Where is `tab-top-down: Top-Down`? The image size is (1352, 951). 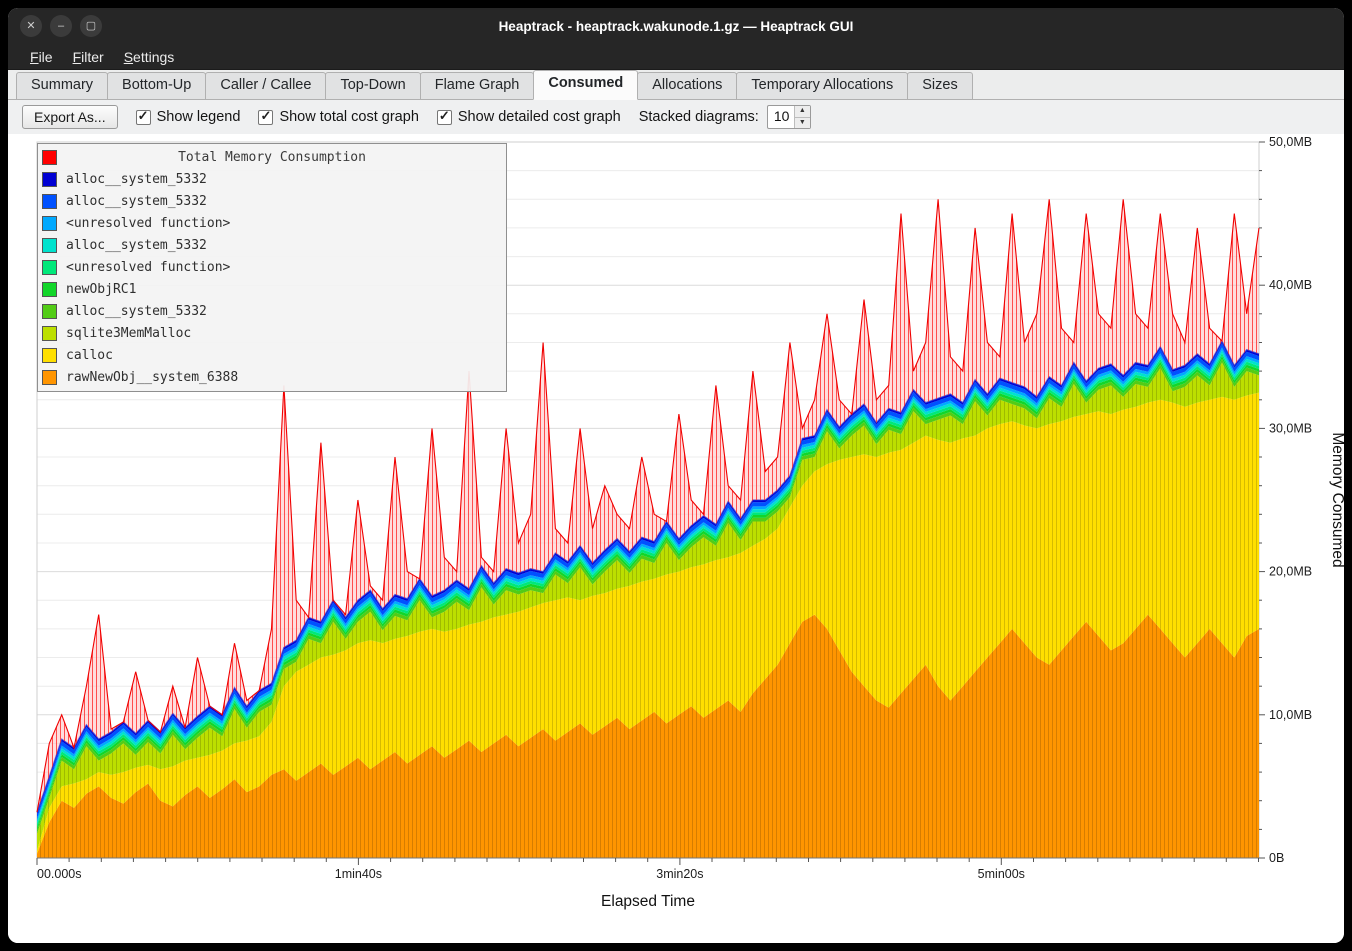
tab-top-down: Top-Down is located at coordinates (373, 85).